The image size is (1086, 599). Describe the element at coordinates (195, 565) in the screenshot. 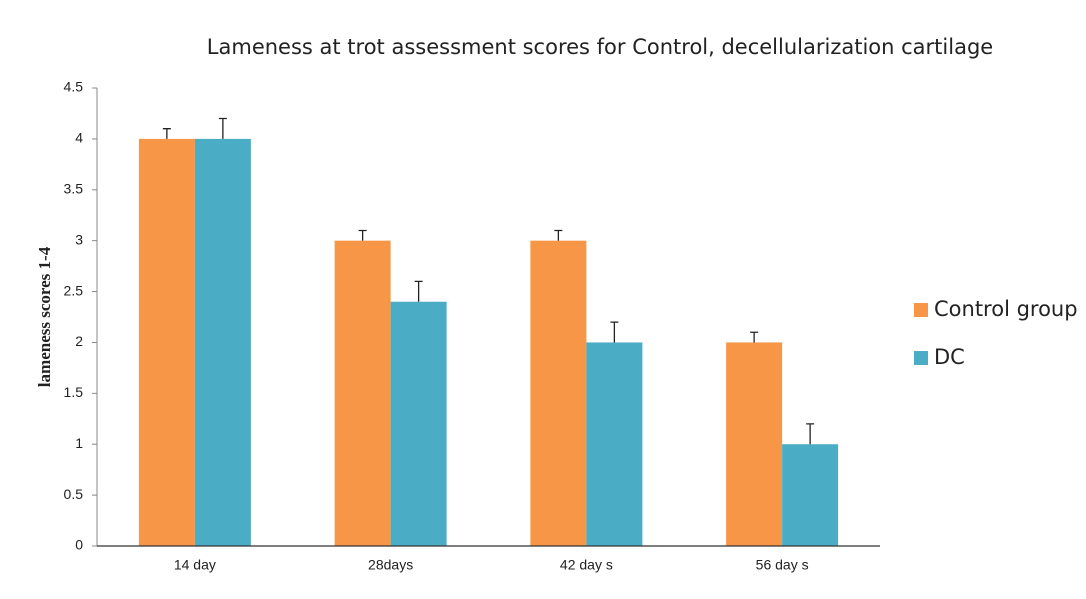

I see `x-tick-label: 14 day` at that location.